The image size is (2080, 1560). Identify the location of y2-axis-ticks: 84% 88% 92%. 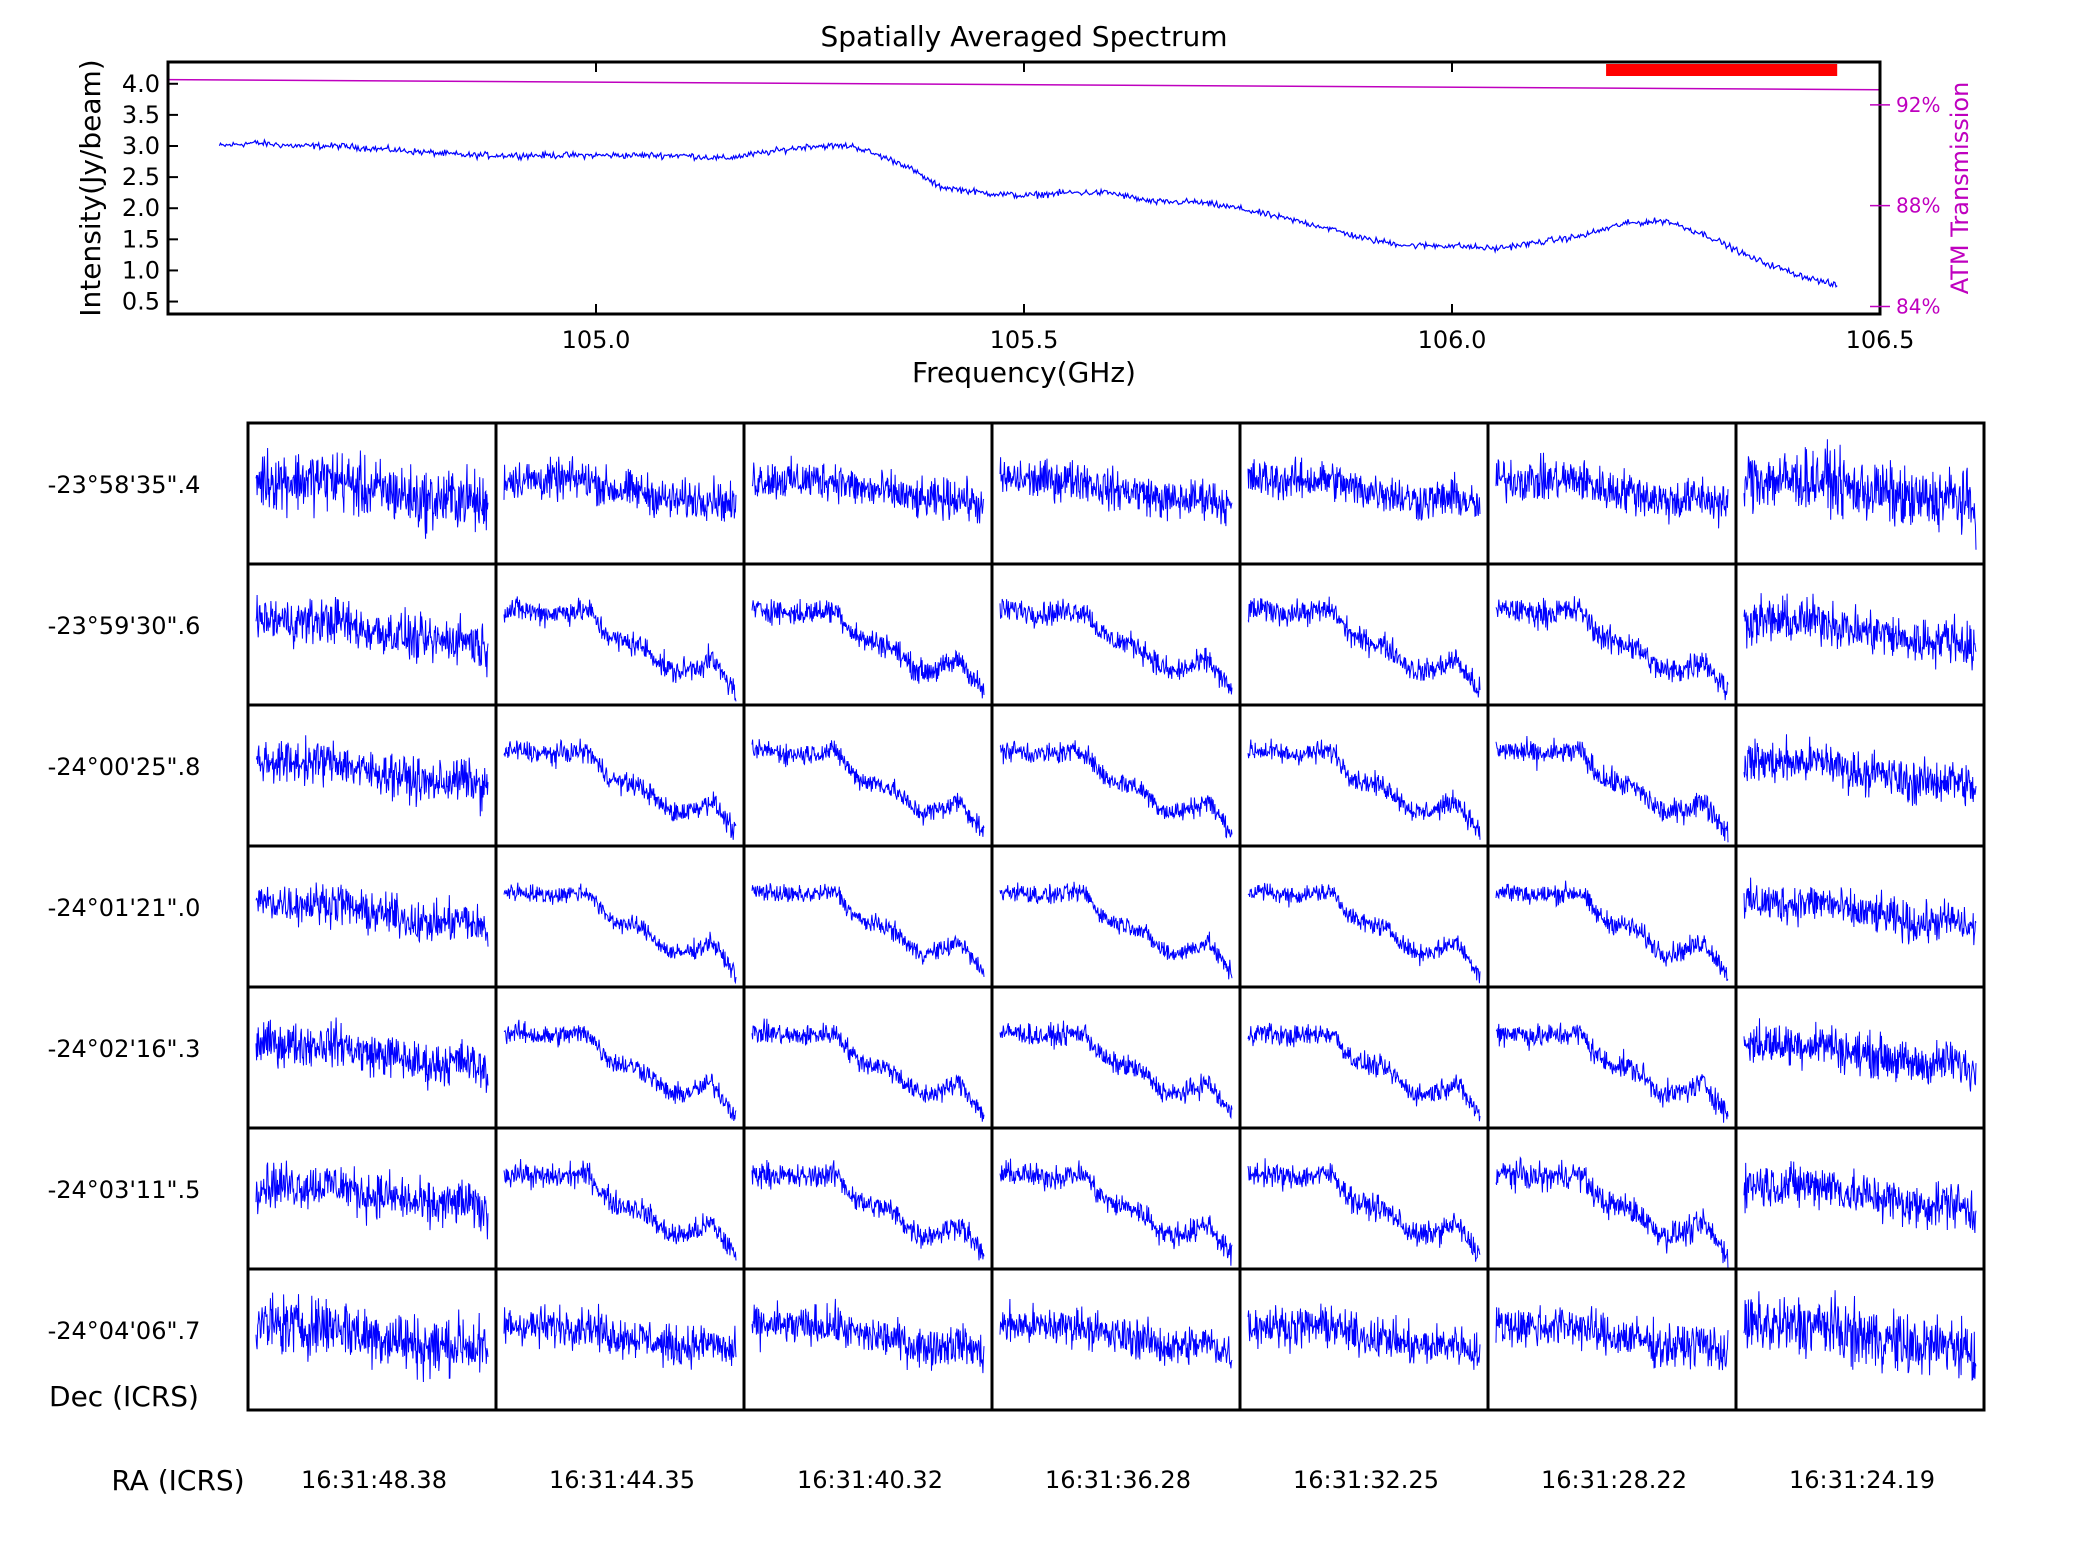
(1905, 205).